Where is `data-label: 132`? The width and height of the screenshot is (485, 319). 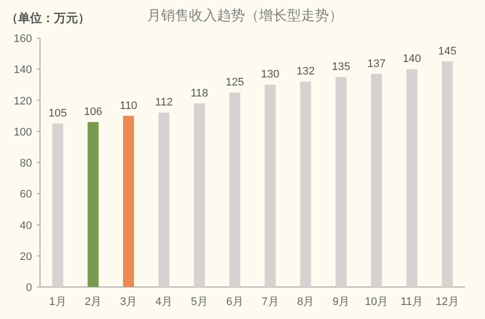
data-label: 132 is located at coordinates (305, 72).